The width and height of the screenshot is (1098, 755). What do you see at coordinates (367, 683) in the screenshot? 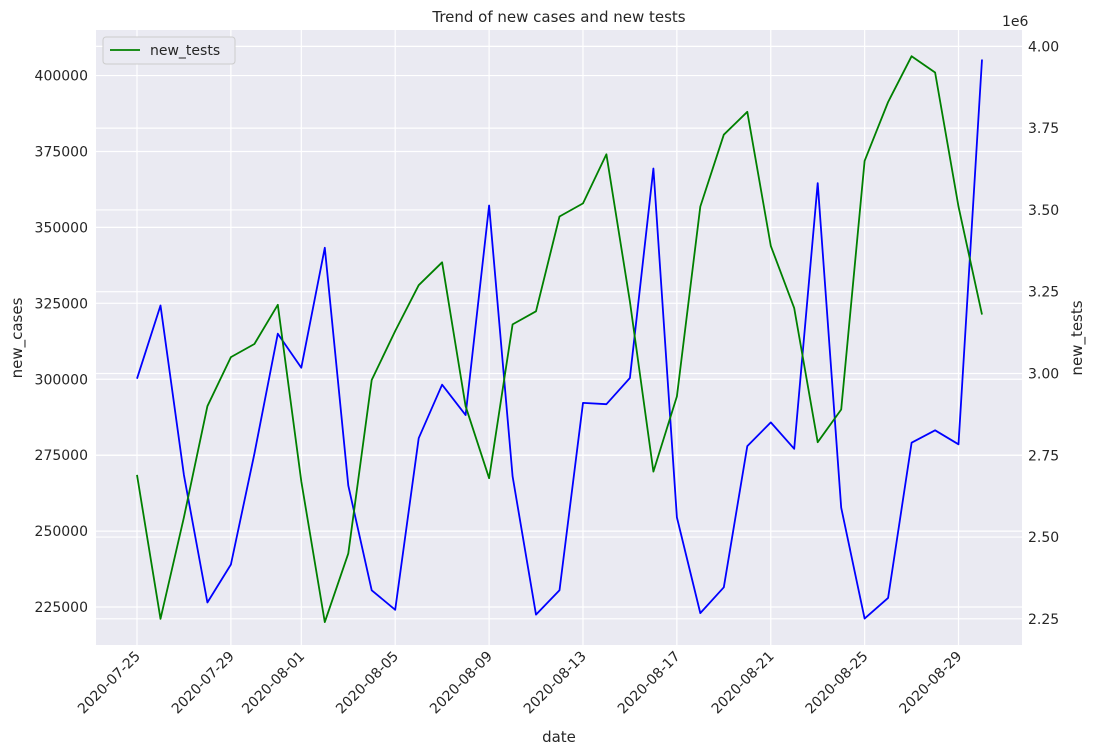
I see `x-tick-label: 2020-08-05` at bounding box center [367, 683].